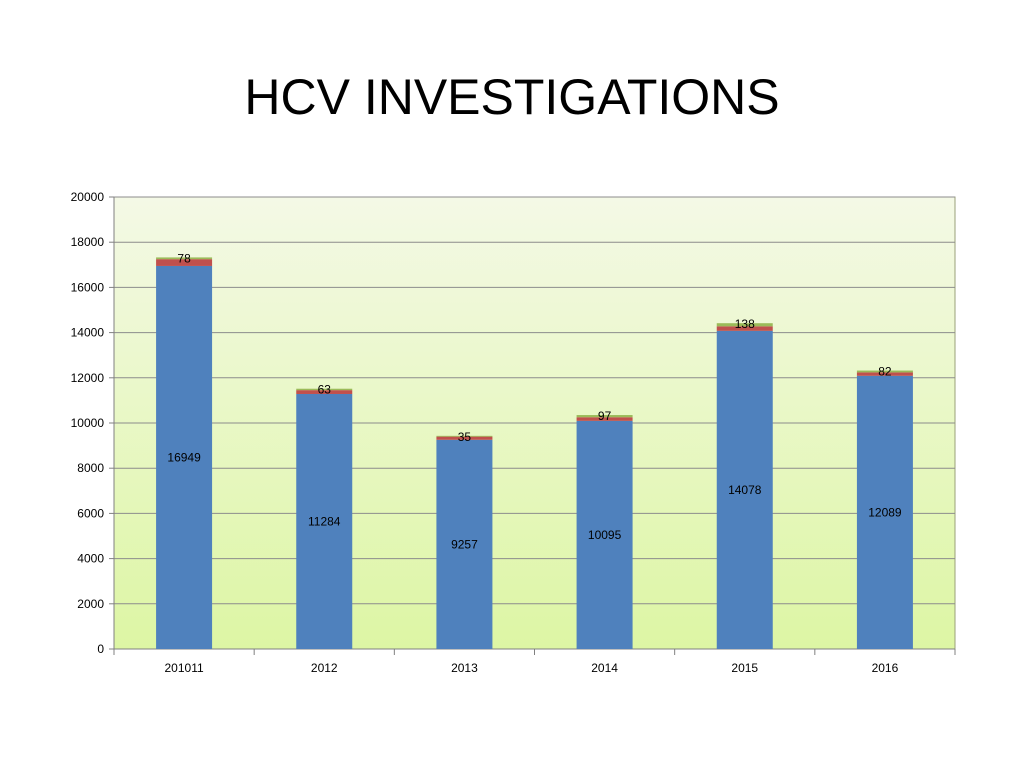 The width and height of the screenshot is (1024, 768). I want to click on y-tick-label: 14000, so click(88, 333).